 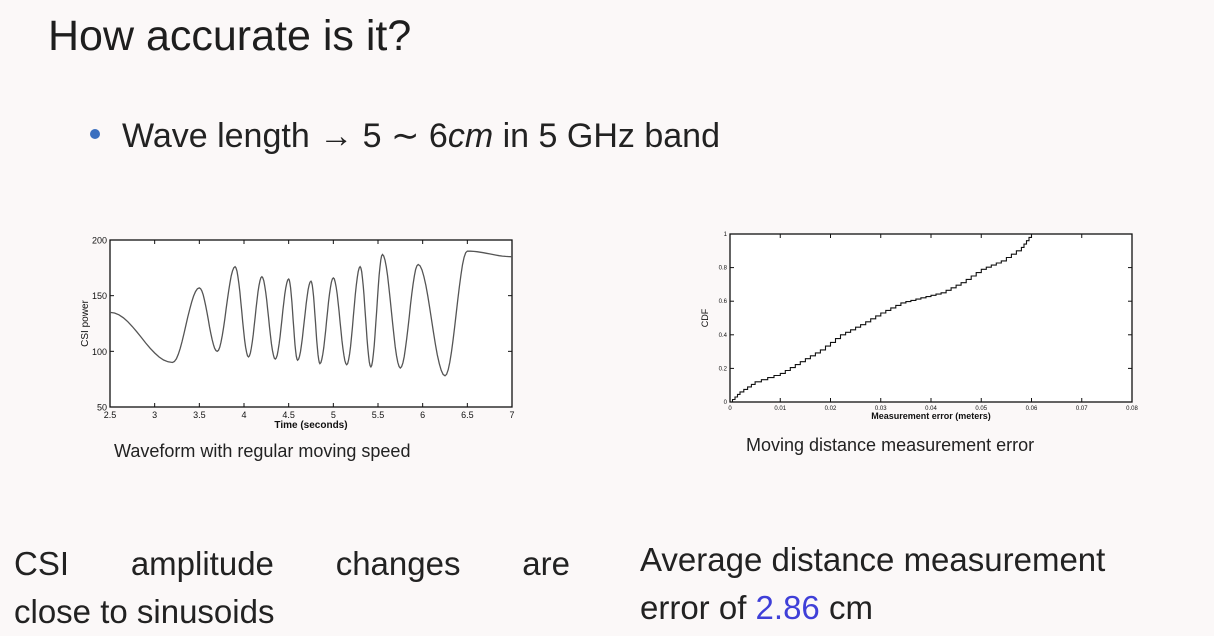 I want to click on right-conclusion-line1: Average distance measurement, so click(x=873, y=559).